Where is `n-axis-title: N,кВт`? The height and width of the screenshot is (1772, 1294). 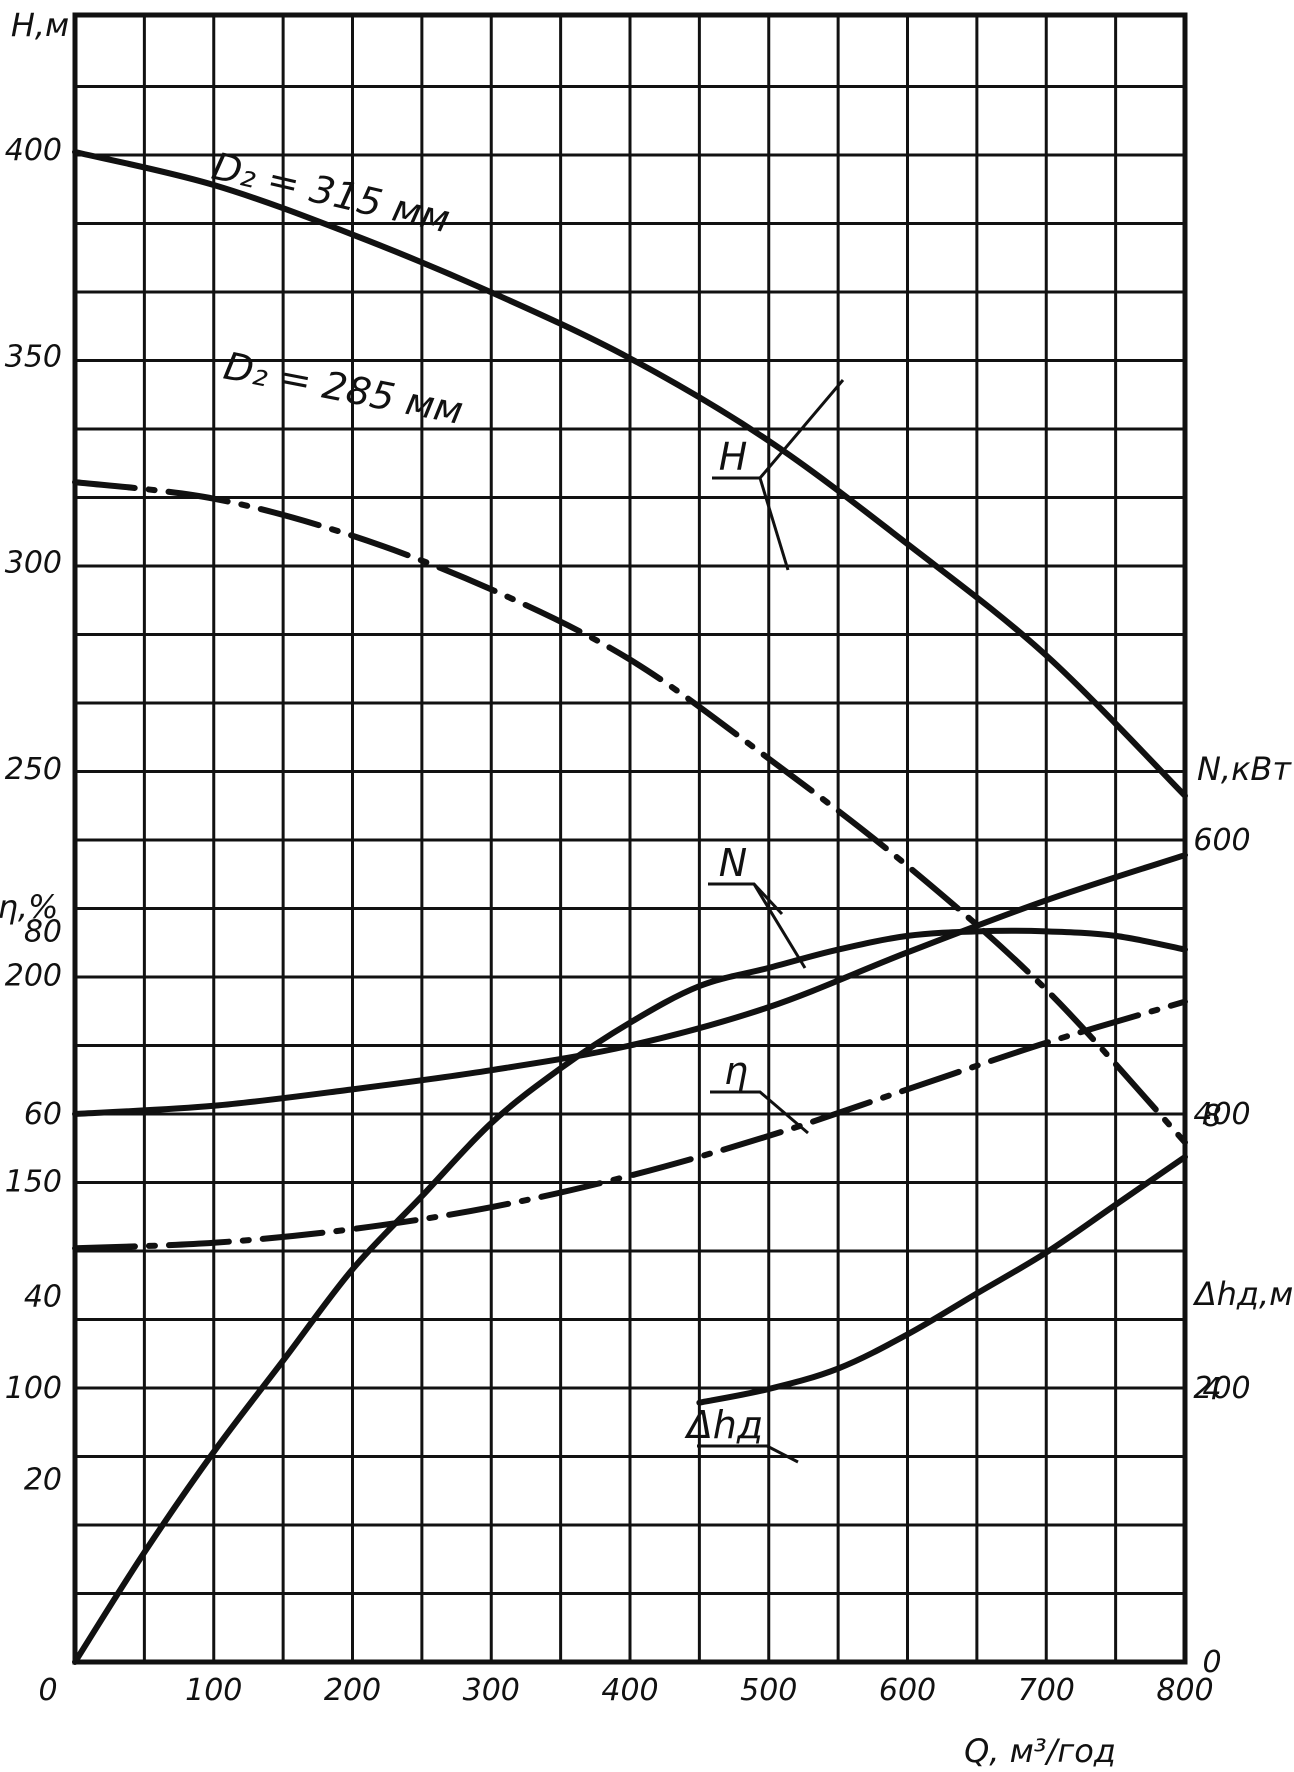 n-axis-title: N,кВт is located at coordinates (1244, 769).